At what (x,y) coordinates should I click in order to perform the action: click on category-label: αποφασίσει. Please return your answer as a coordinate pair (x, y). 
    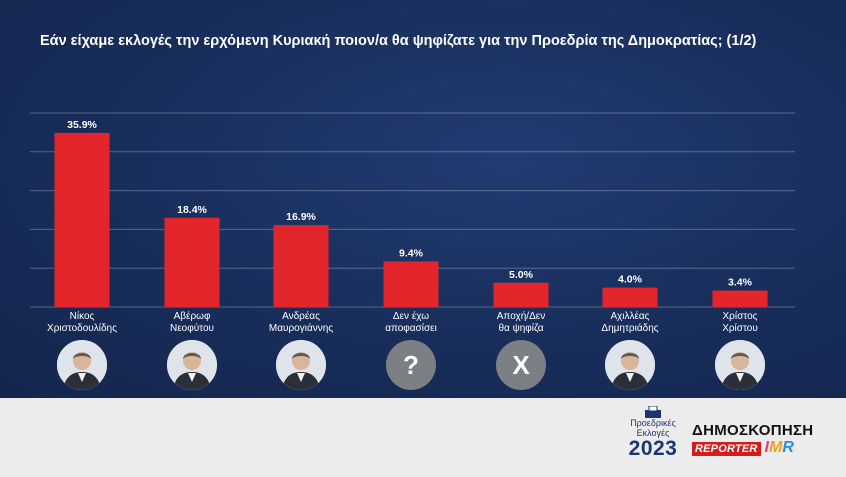
    Looking at the image, I should click on (411, 328).